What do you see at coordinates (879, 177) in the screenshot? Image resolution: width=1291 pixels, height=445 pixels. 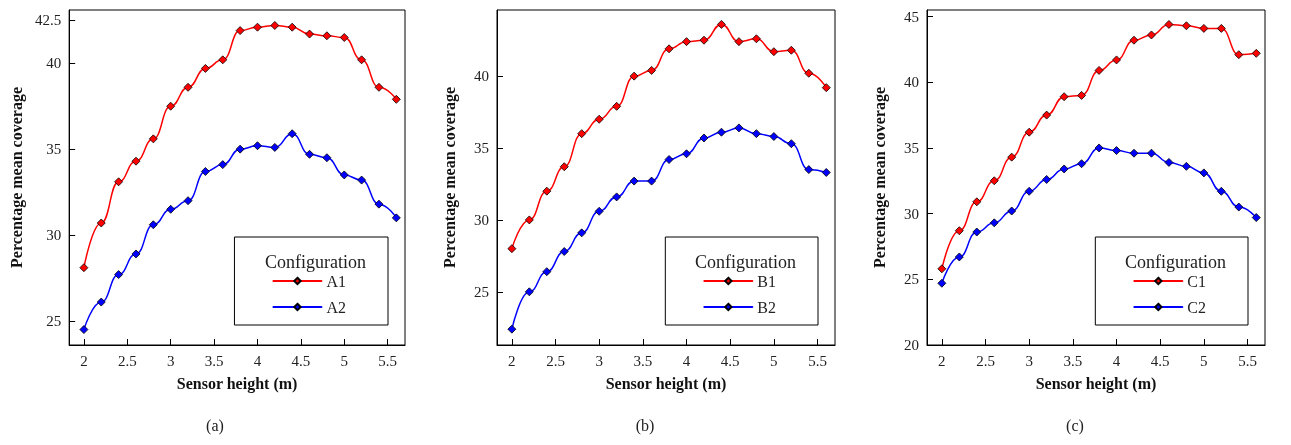 I see `y-axis-title: Percentage mean coverage` at bounding box center [879, 177].